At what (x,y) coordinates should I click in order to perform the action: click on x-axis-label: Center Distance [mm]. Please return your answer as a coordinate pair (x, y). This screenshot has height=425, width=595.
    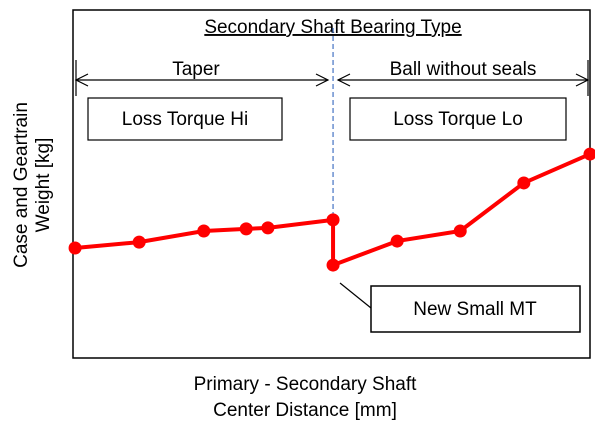
    Looking at the image, I should click on (305, 410).